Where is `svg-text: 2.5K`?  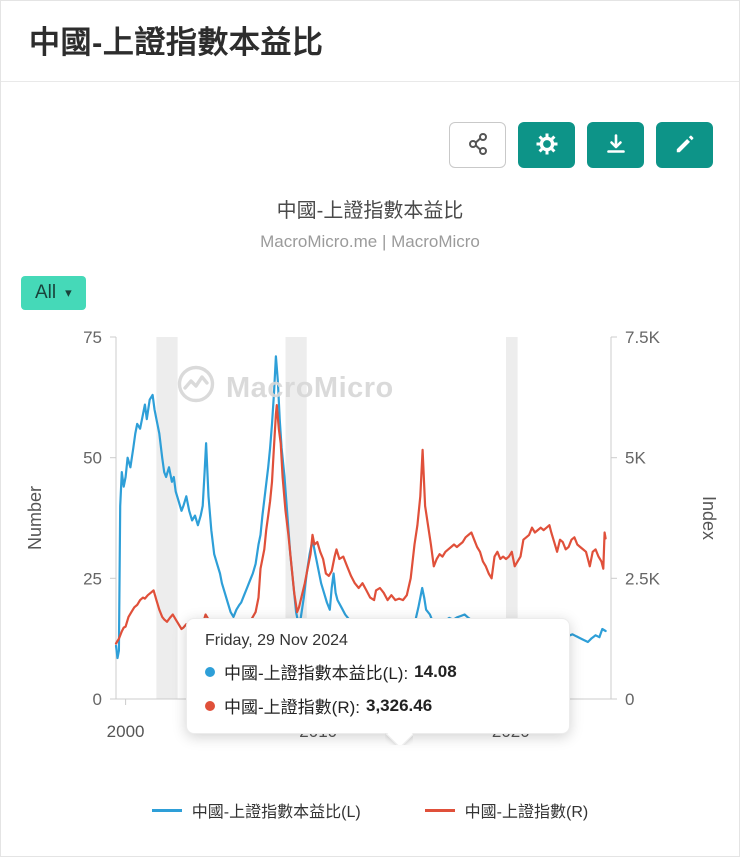
svg-text: 2.5K is located at coordinates (643, 579).